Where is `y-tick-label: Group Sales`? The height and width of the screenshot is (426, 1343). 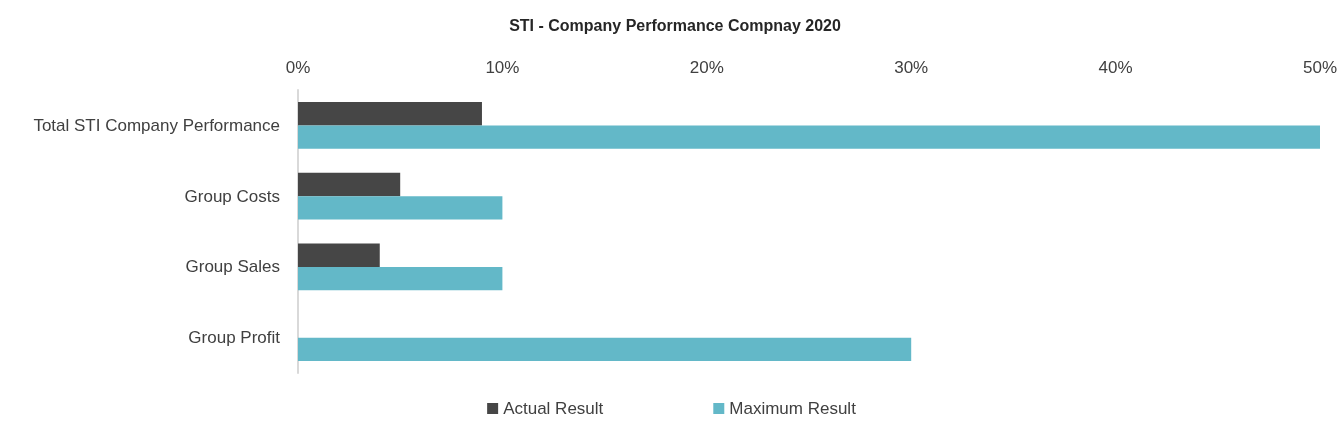 y-tick-label: Group Sales is located at coordinates (232, 267).